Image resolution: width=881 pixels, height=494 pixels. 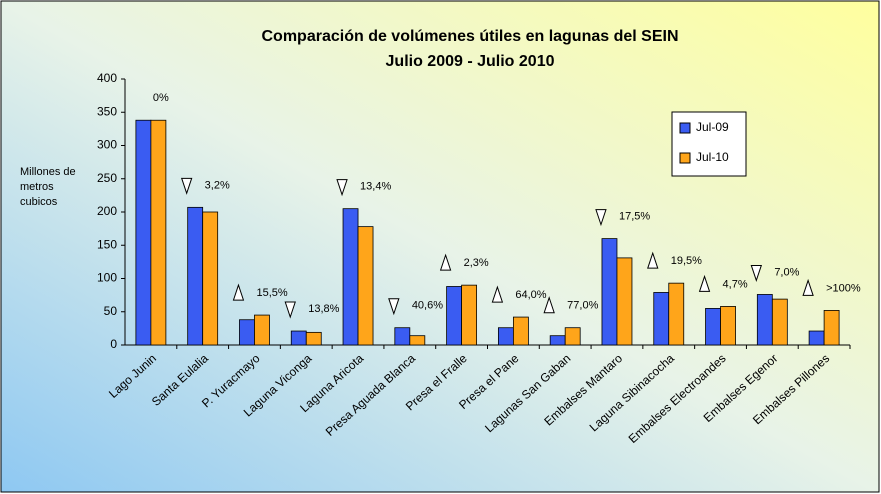 I want to click on annotation: 77,0%, so click(x=582, y=306).